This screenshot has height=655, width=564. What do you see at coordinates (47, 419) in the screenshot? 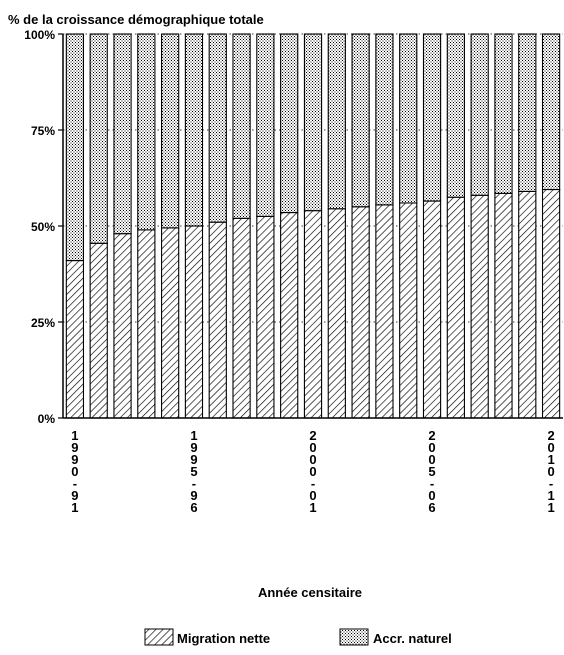
I see `y-tick-label: 0%` at bounding box center [47, 419].